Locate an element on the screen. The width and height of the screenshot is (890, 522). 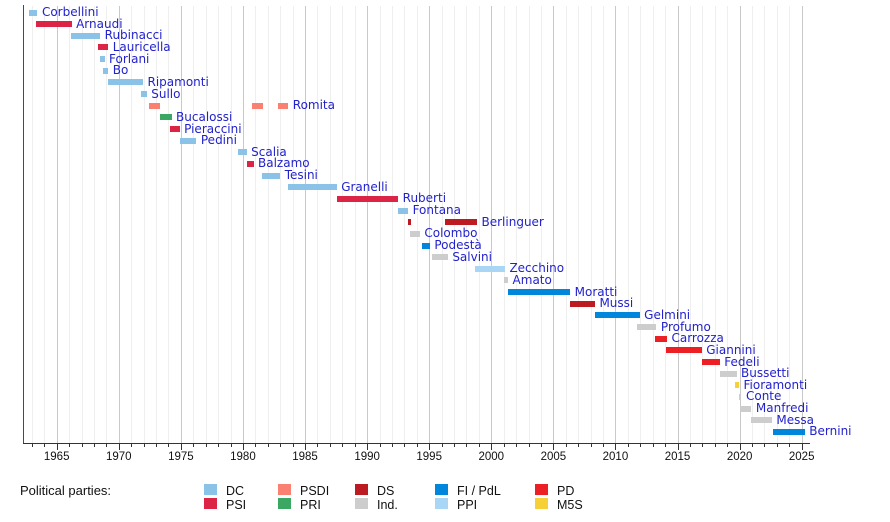
x-tick-1986 is located at coordinates (318, 445).